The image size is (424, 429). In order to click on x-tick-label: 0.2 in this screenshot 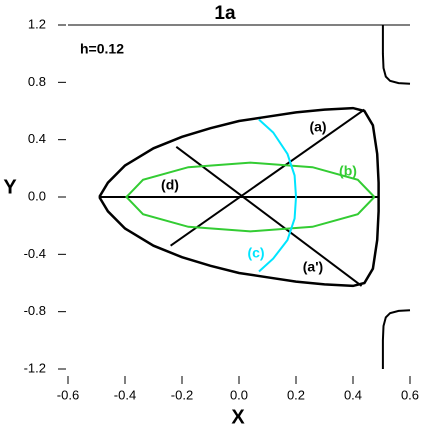, I will do `click(296, 394)`.